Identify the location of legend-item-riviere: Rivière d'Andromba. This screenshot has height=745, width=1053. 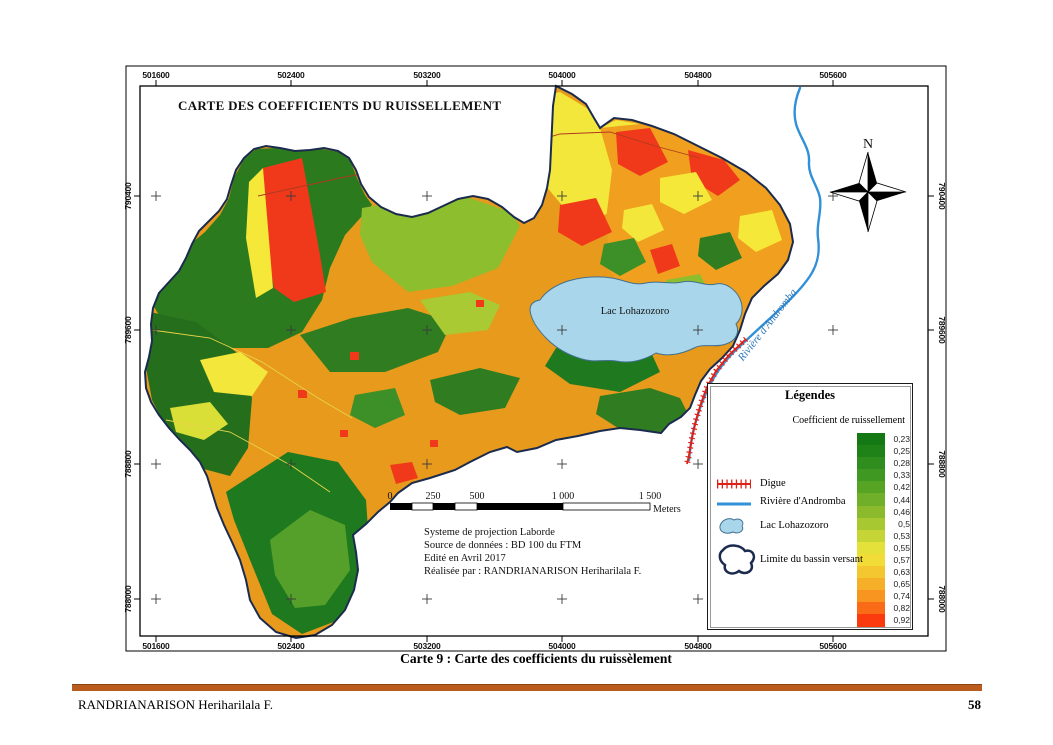
(803, 501).